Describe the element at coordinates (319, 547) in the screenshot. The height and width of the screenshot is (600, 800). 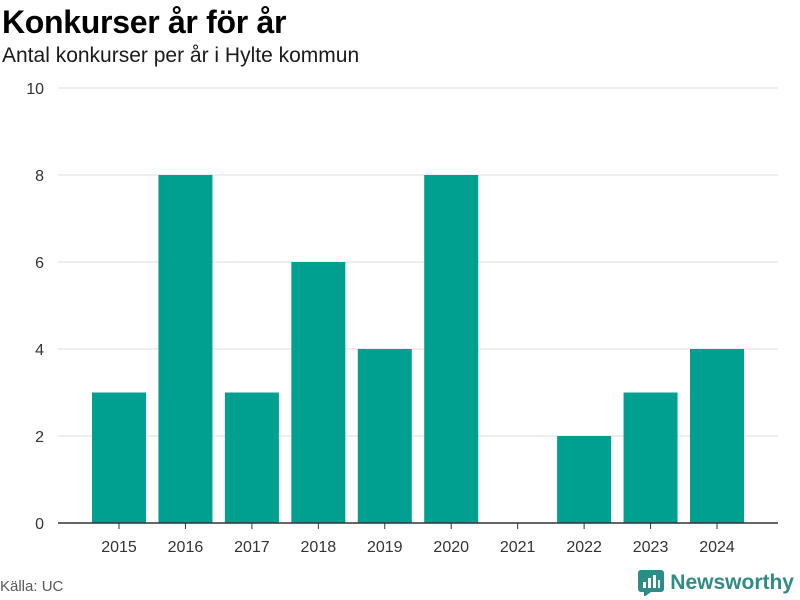
I see `x-tick-label: 2018` at that location.